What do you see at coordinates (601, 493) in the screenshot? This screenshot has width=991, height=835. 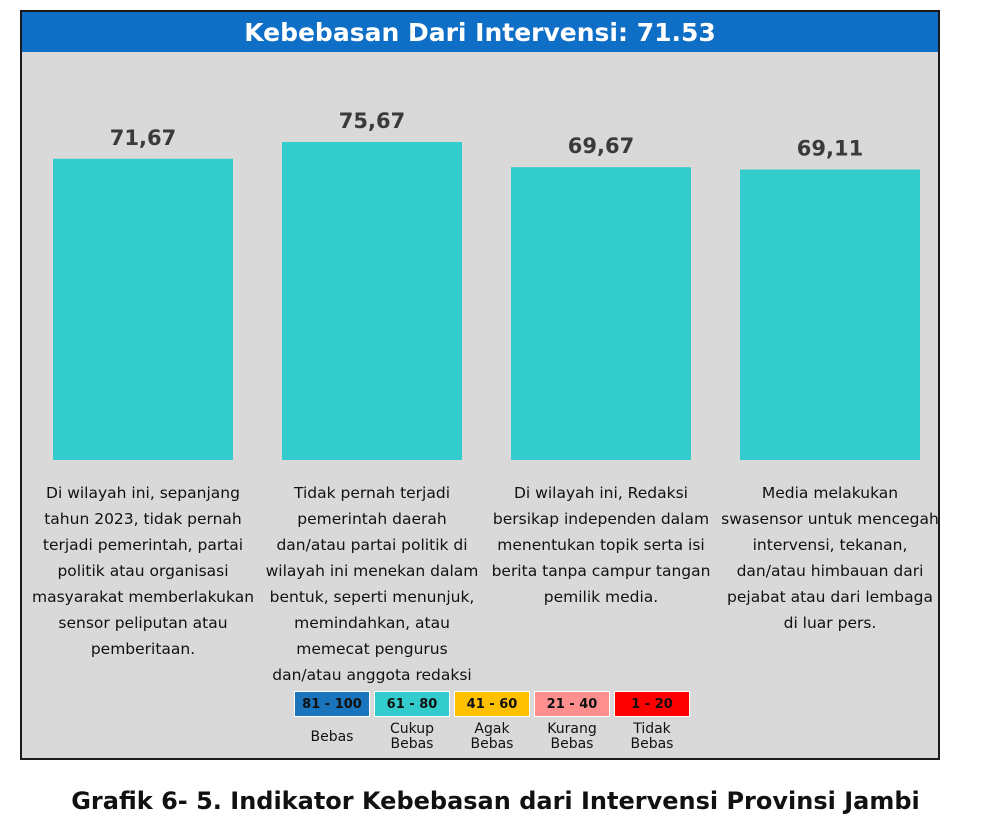 I see `category-label-line: Di wilayah ini, Redaksi` at bounding box center [601, 493].